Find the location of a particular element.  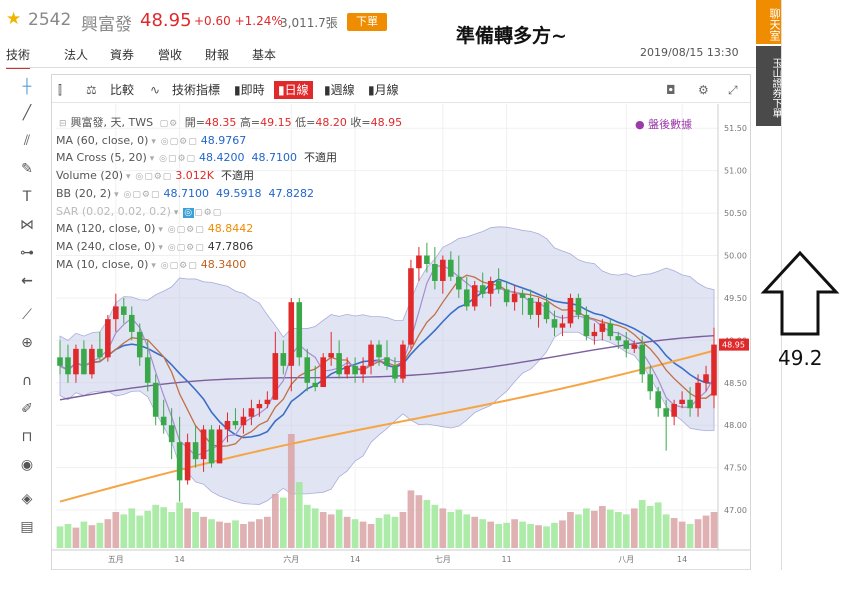

pitchfork-icon: ⫽ is located at coordinates (27, 141).